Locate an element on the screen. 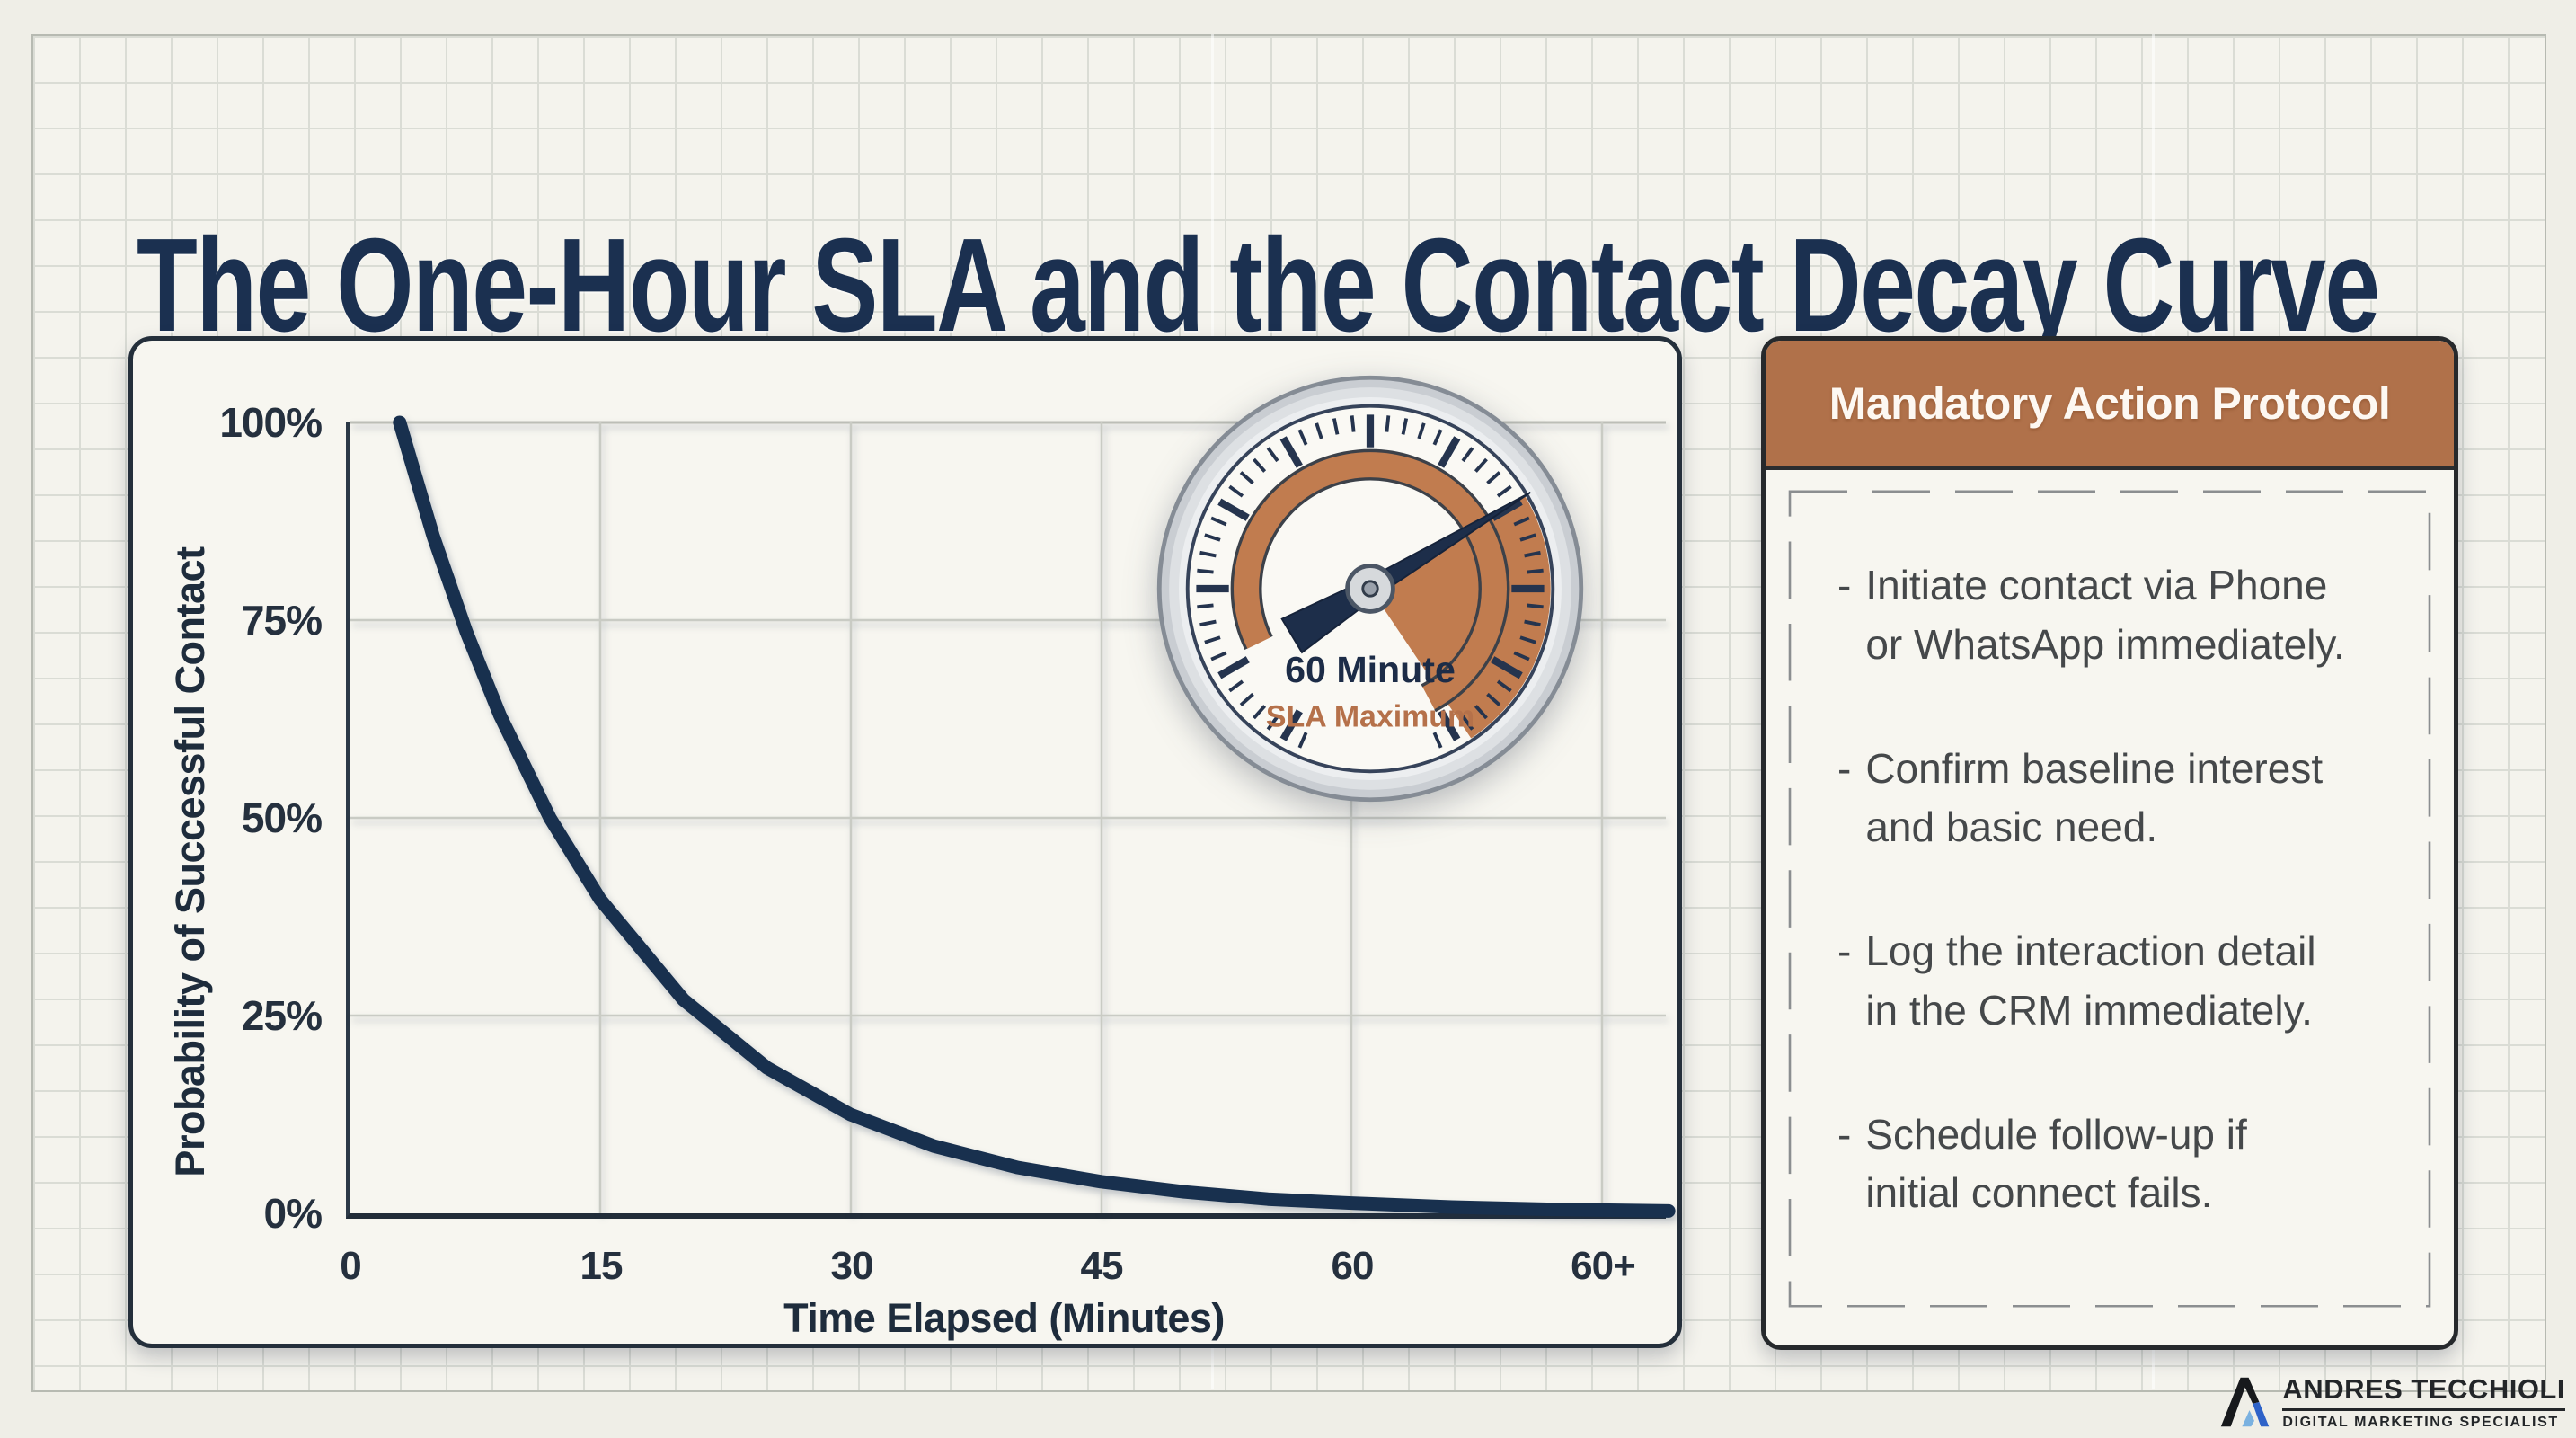 The width and height of the screenshot is (2576, 1438). corner-bracket-frame is located at coordinates (2110, 899).